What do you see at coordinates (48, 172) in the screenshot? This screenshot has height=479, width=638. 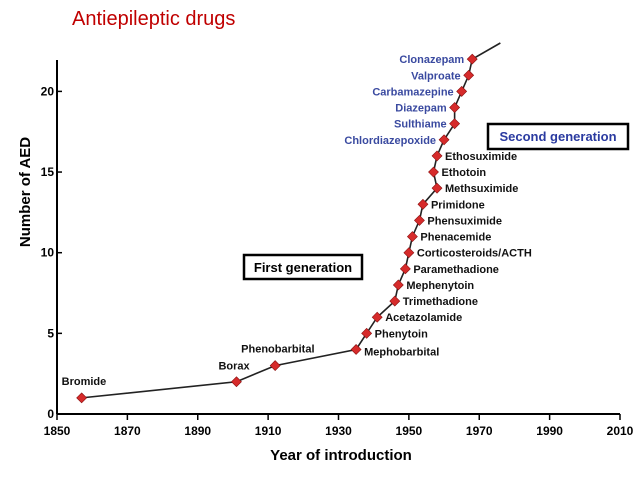 I see `y-tick-label: 15` at bounding box center [48, 172].